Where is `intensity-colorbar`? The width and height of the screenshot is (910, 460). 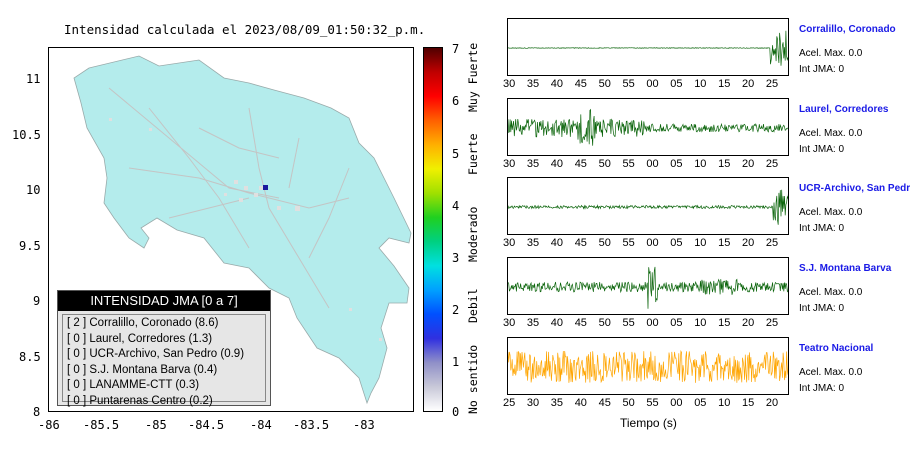 intensity-colorbar is located at coordinates (433, 229).